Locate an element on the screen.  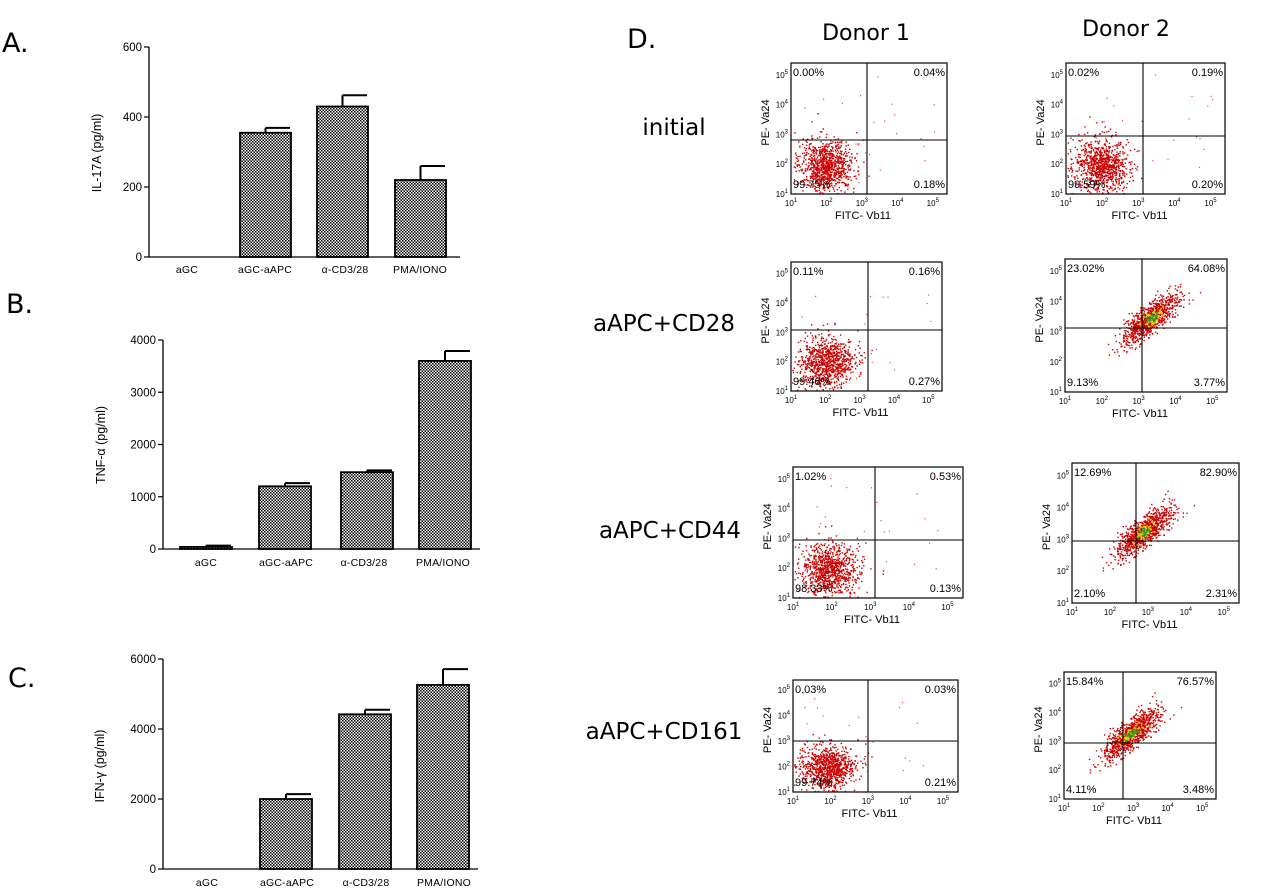
bar is located at coordinates (365, 791).